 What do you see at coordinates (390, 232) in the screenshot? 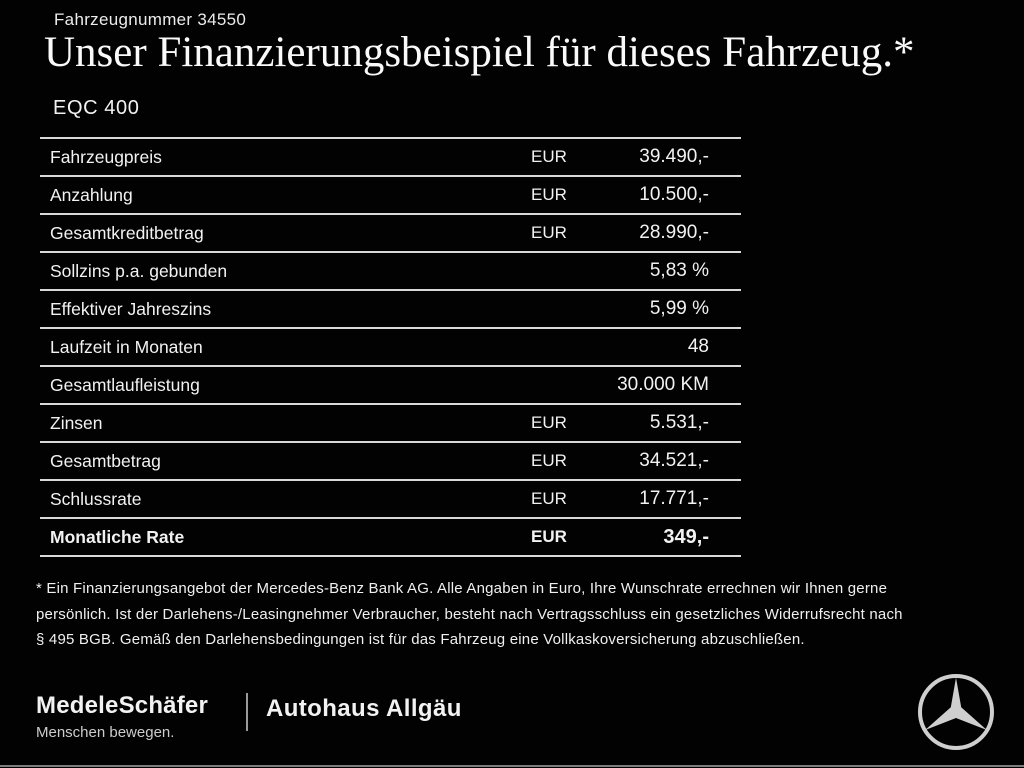
I see `finance-table-row: Gesamtkreditbetrag EUR 28.990,-` at bounding box center [390, 232].